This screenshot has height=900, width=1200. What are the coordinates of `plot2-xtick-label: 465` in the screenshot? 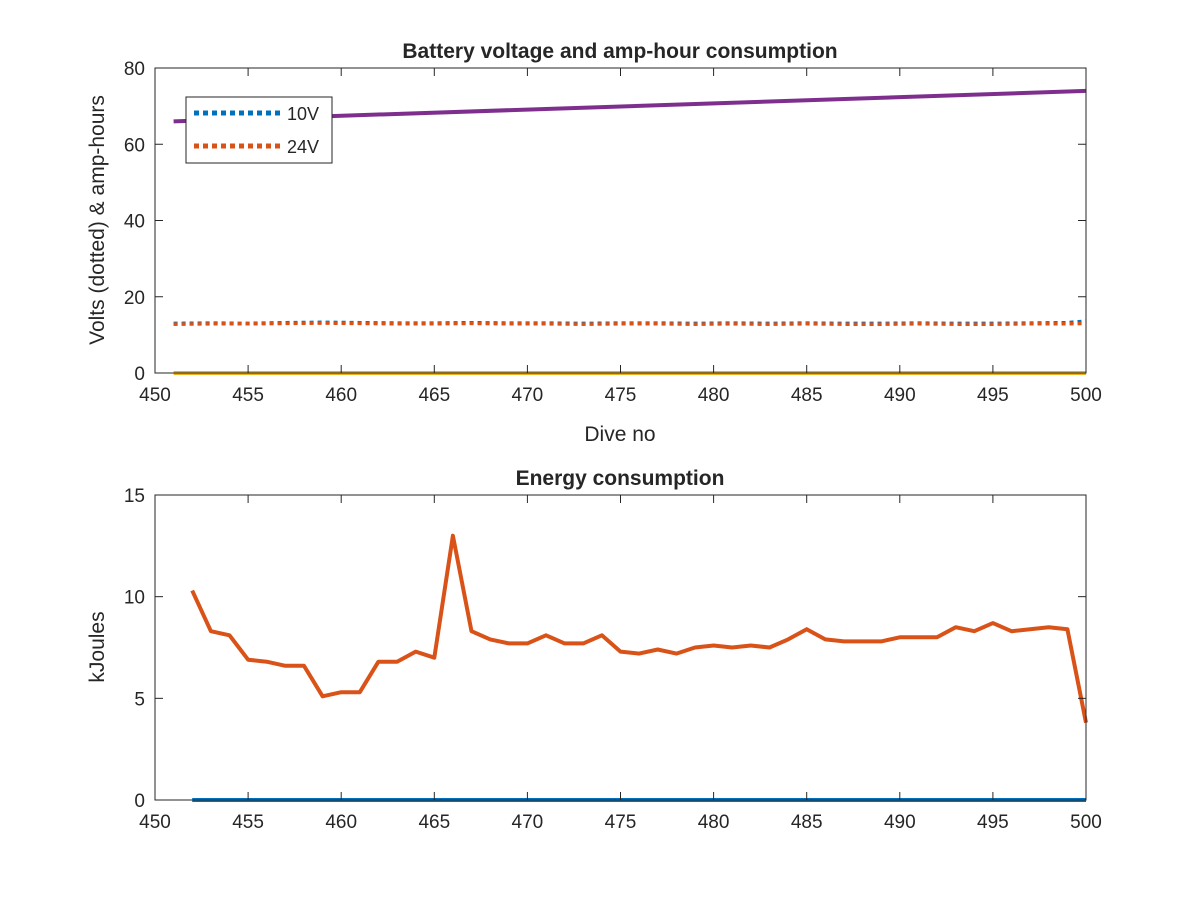 It's located at (434, 822).